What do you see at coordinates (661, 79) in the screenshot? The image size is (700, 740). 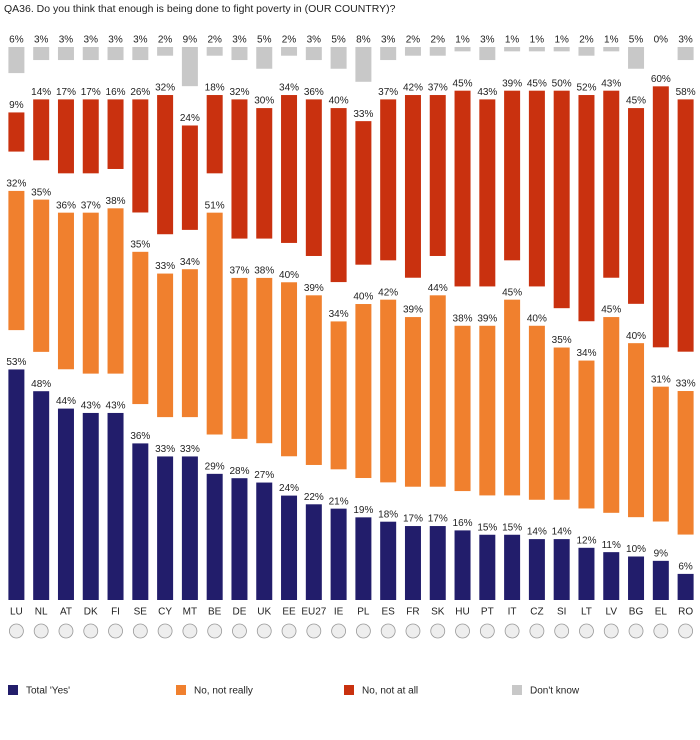 I see `value-label: 60%` at bounding box center [661, 79].